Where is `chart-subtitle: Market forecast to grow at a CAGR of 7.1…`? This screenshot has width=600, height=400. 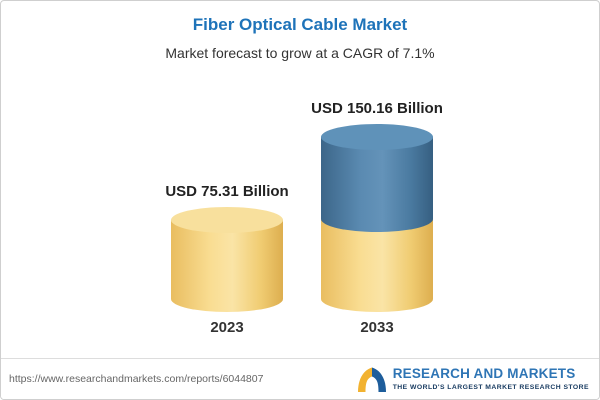
chart-subtitle: Market forecast to grow at a CAGR of 7.1… is located at coordinates (300, 53).